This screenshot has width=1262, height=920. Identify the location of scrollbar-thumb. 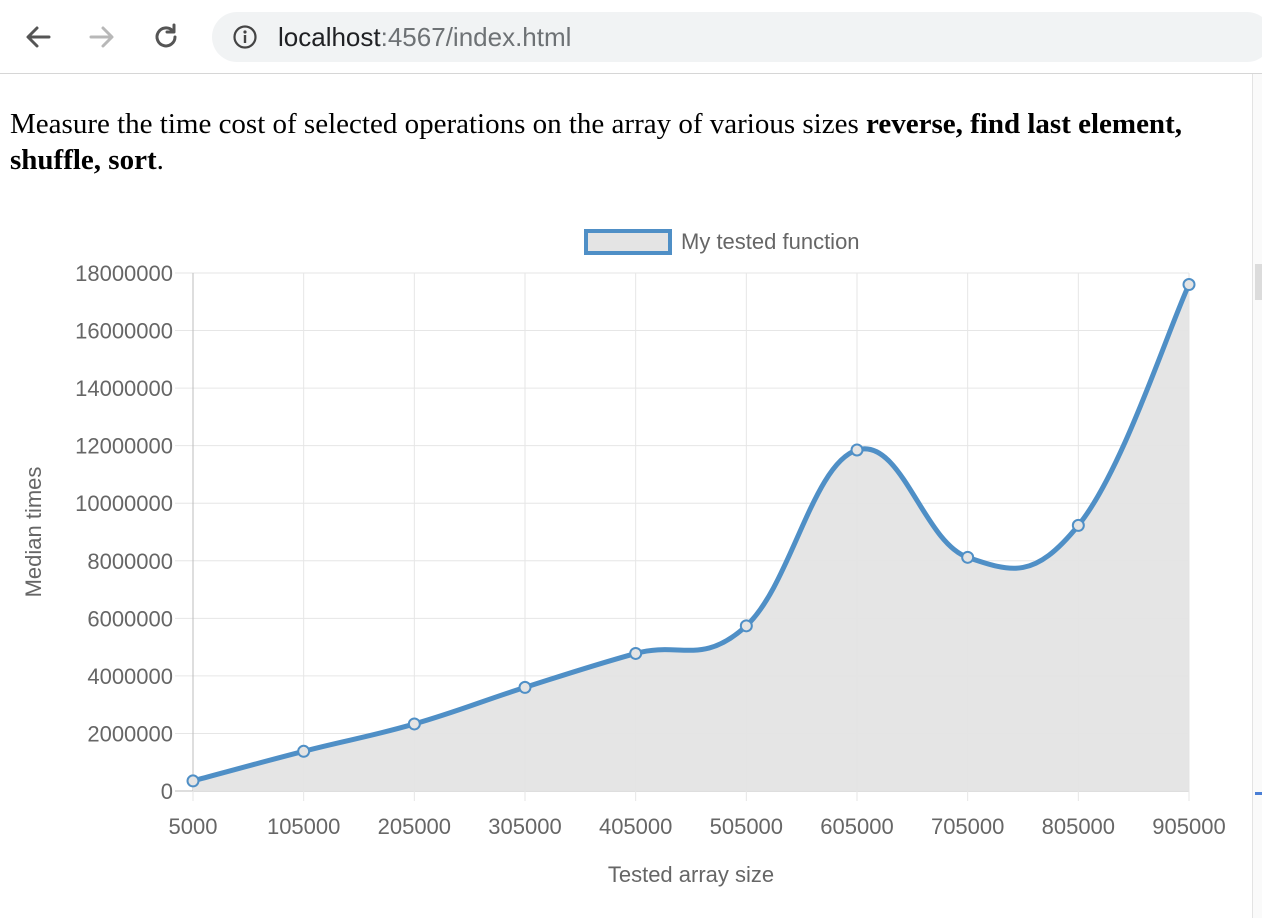
(1258, 282).